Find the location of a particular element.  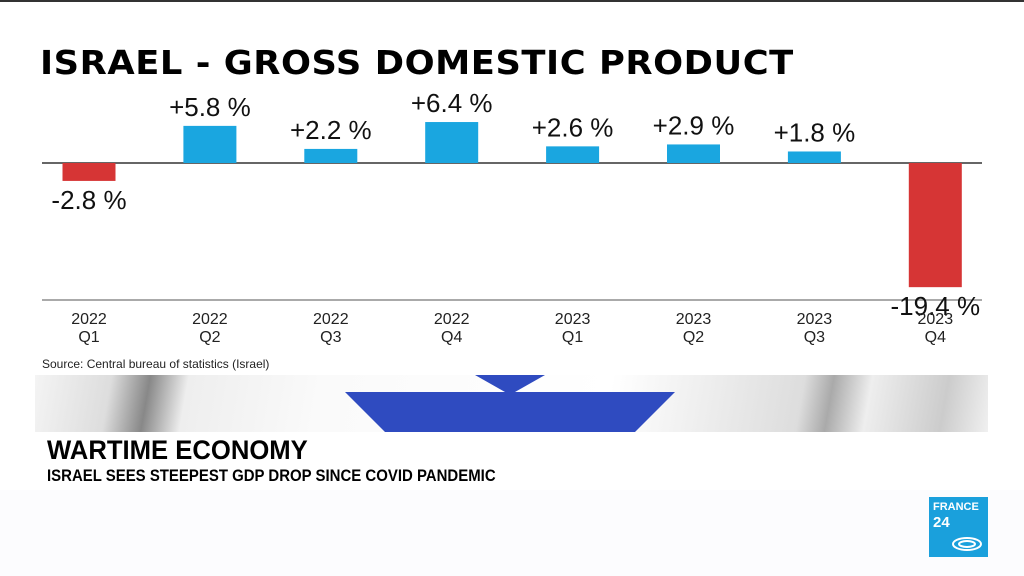

data-label: +6.4 % is located at coordinates (452, 103).